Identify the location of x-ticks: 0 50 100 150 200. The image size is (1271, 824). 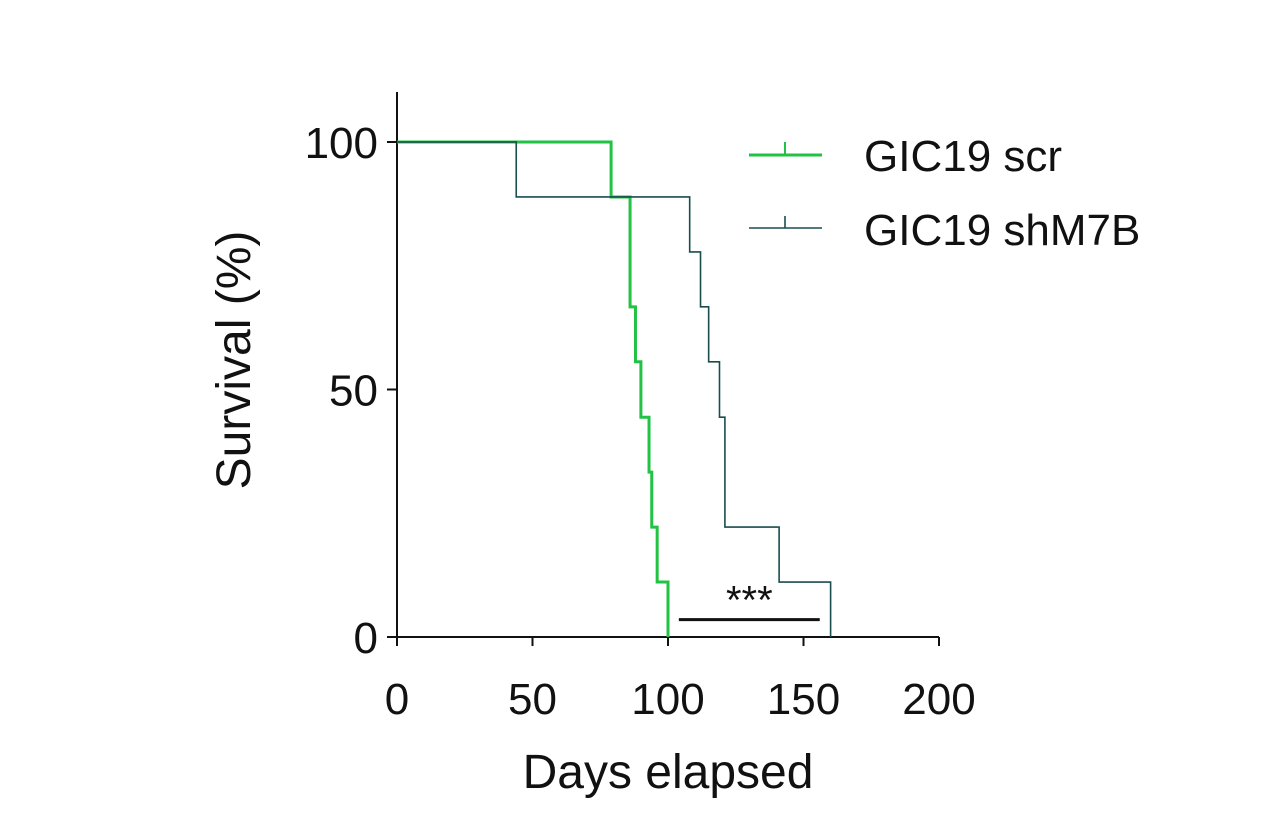
(680, 680).